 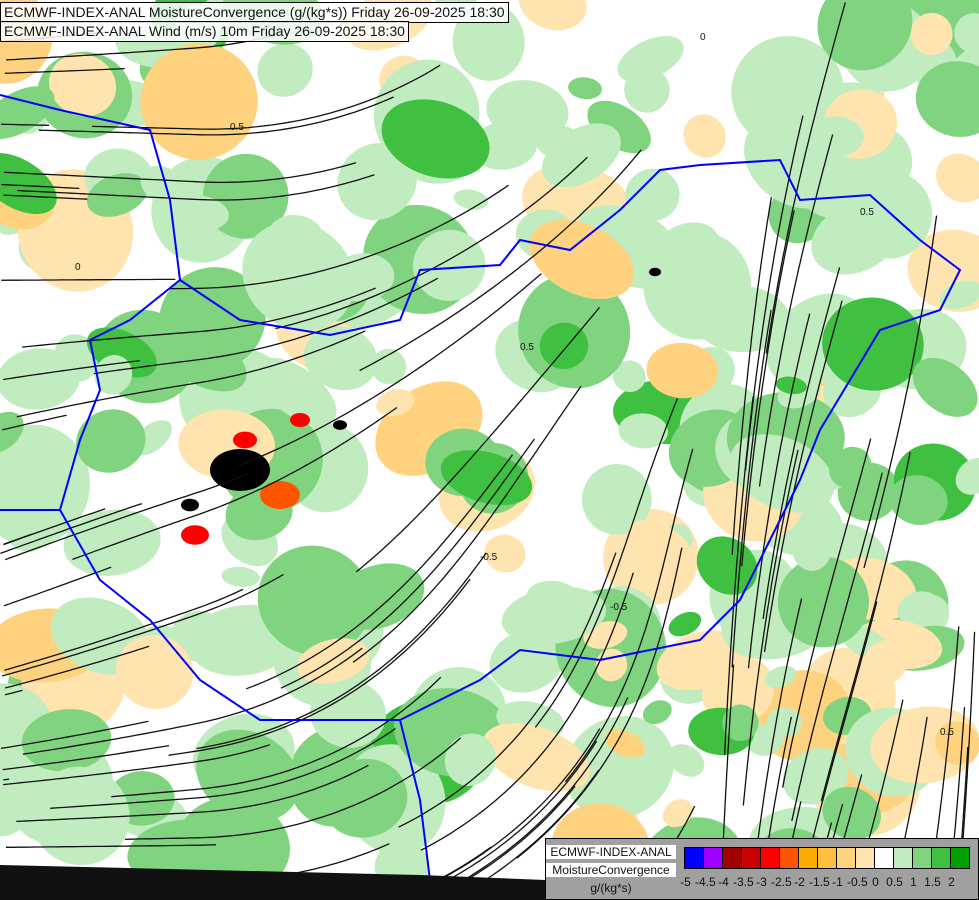 What do you see at coordinates (761, 882) in the screenshot?
I see `legend-tick-label: -3` at bounding box center [761, 882].